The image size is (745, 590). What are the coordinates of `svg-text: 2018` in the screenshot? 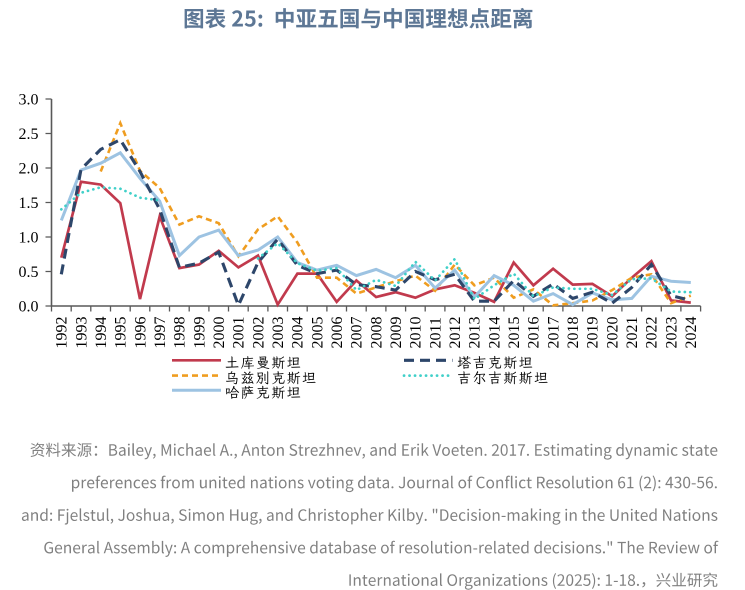 It's located at (573, 333).